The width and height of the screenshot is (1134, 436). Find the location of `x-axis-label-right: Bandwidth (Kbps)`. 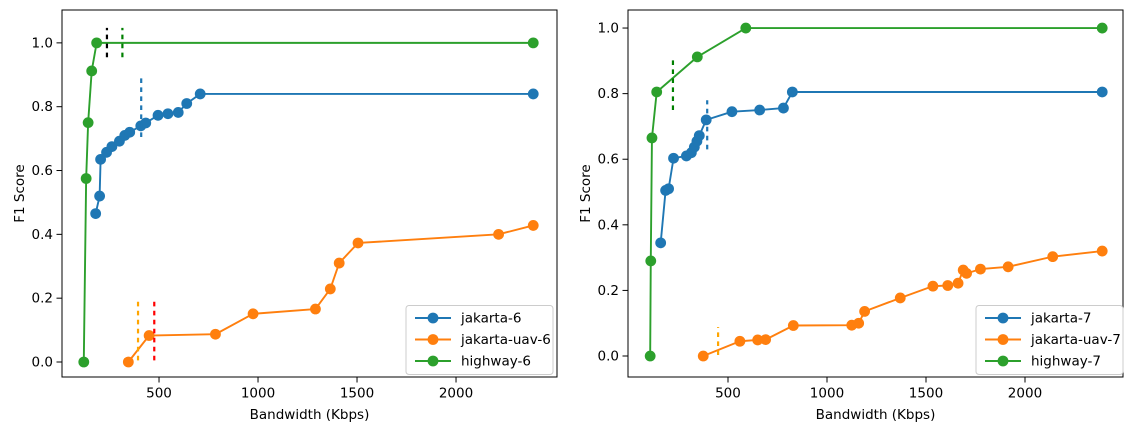

x-axis-label-right: Bandwidth (Kbps) is located at coordinates (876, 415).